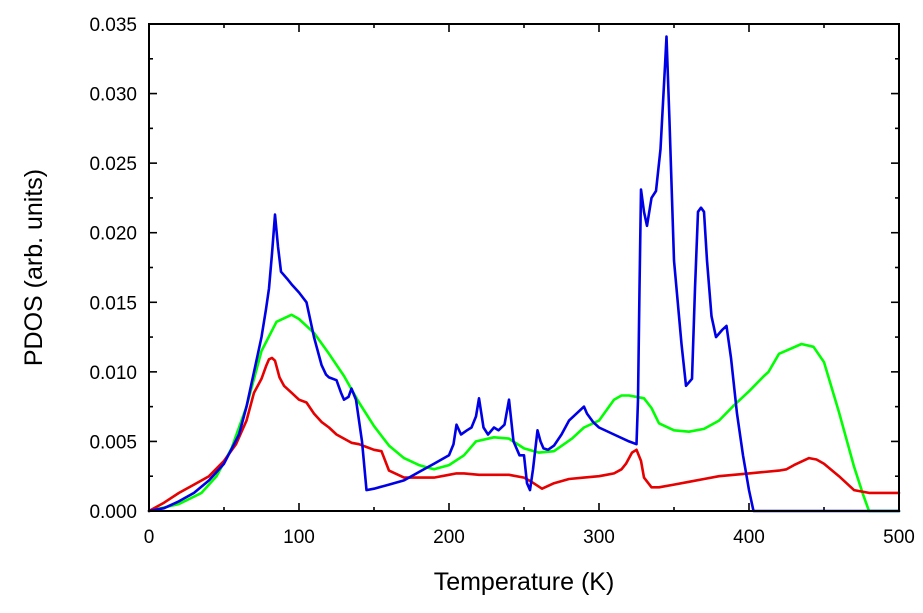  What do you see at coordinates (113, 25) in the screenshot?
I see `y-tick-label: 0.035` at bounding box center [113, 25].